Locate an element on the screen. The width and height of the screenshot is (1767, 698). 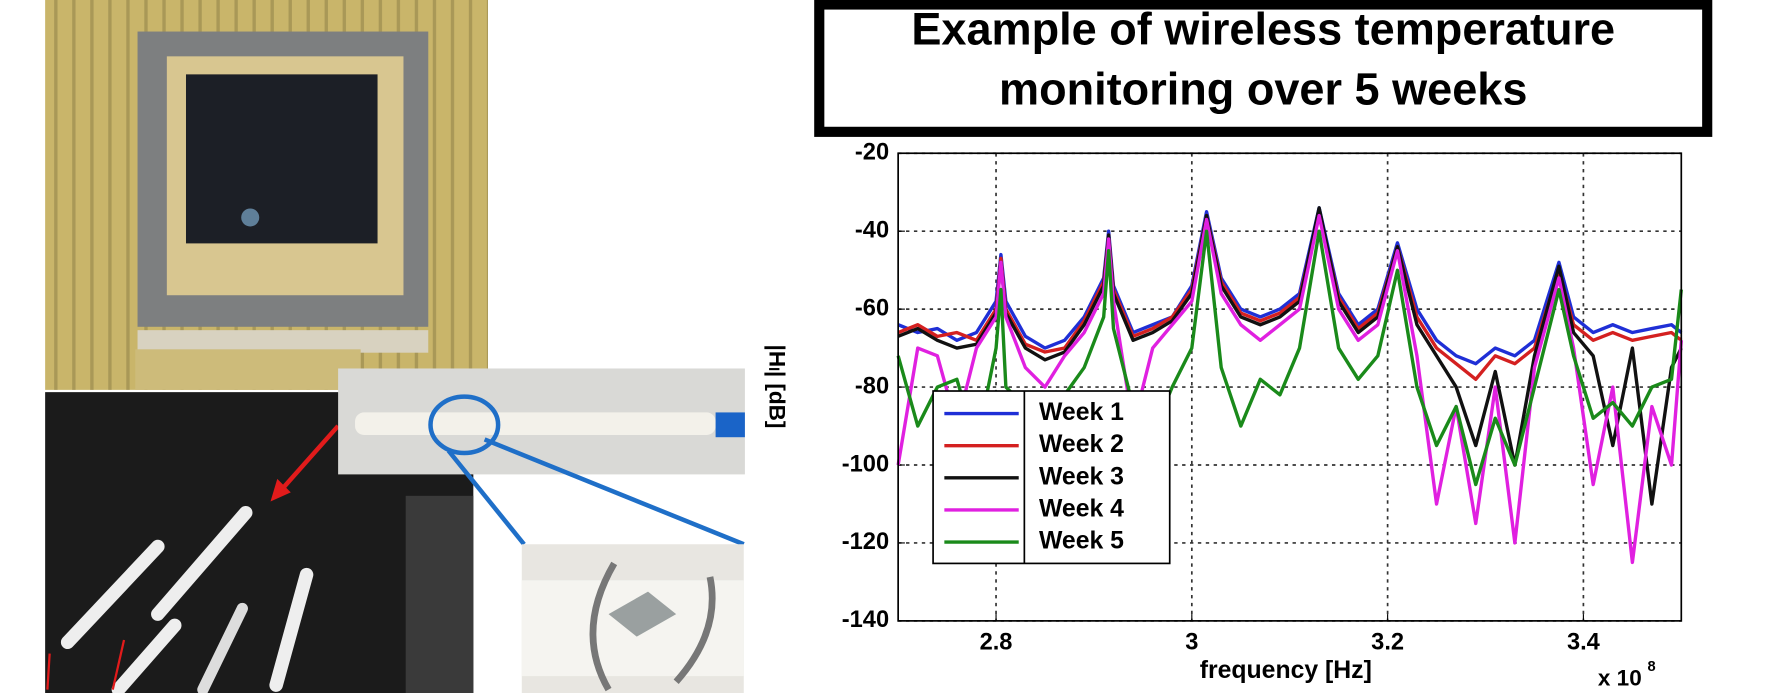
x-tick-label: 3.2 is located at coordinates (1387, 643).